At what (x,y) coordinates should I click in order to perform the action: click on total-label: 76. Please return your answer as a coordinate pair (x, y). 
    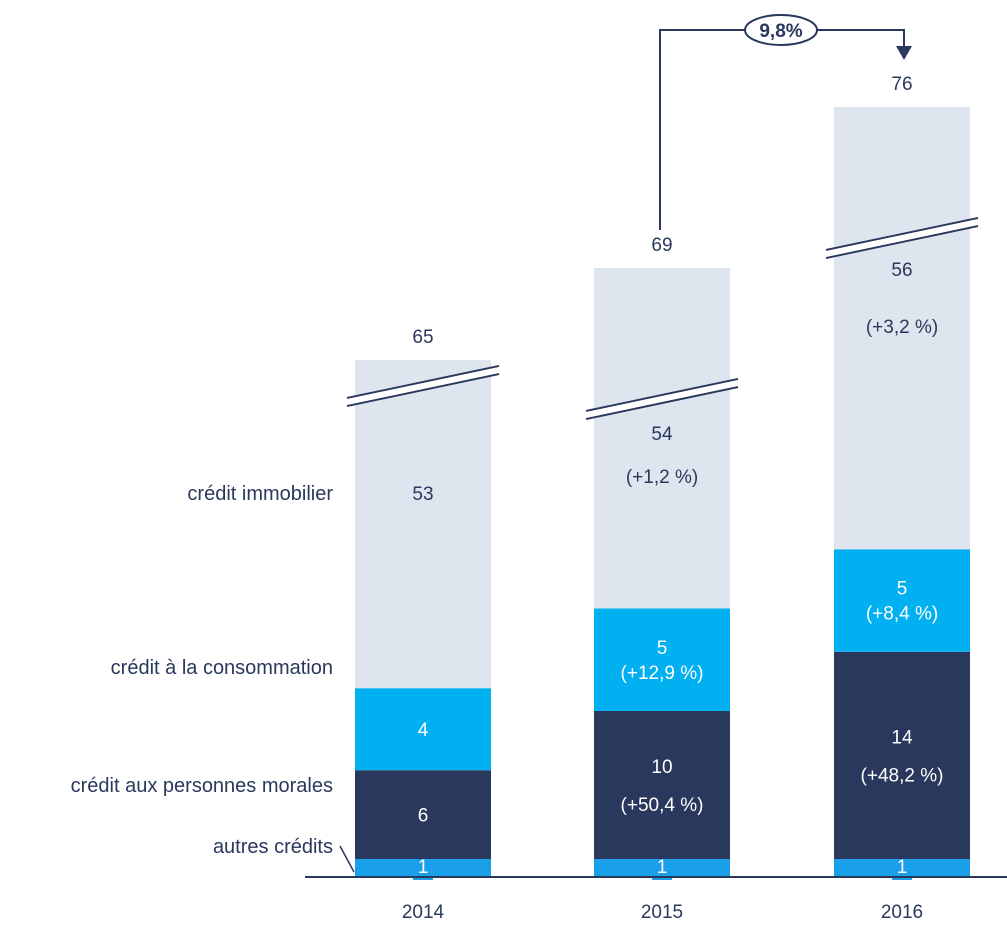
    Looking at the image, I should click on (901, 84).